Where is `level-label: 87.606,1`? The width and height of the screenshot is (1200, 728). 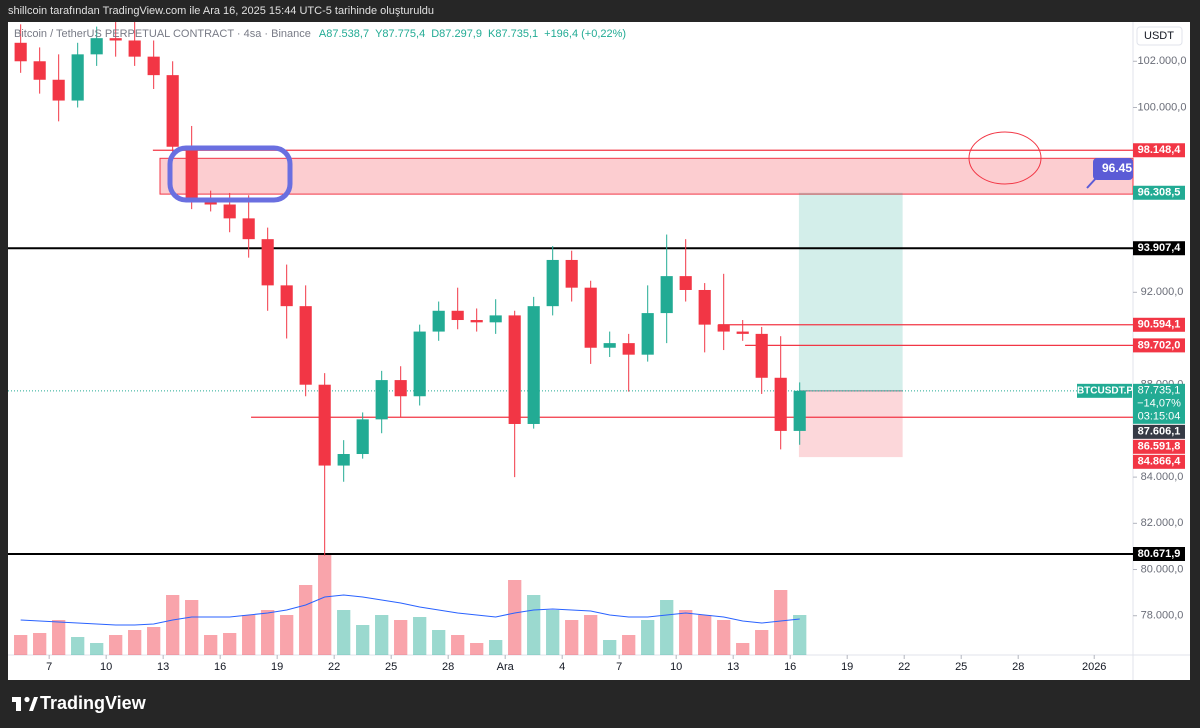 level-label: 87.606,1 is located at coordinates (1159, 432).